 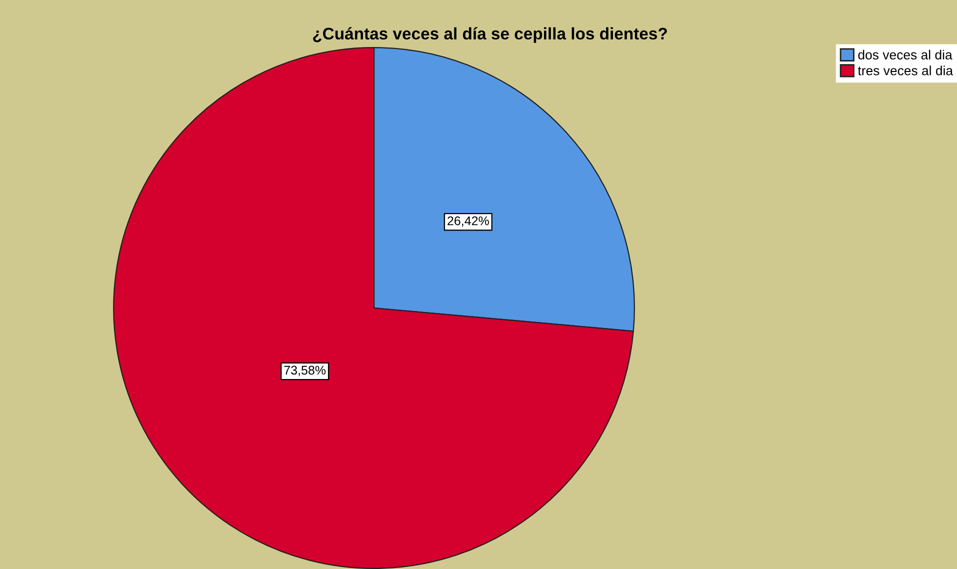 What do you see at coordinates (490, 35) in the screenshot?
I see `chart-title: ¿Cuántas veces al día se cepilla los dientes?` at bounding box center [490, 35].